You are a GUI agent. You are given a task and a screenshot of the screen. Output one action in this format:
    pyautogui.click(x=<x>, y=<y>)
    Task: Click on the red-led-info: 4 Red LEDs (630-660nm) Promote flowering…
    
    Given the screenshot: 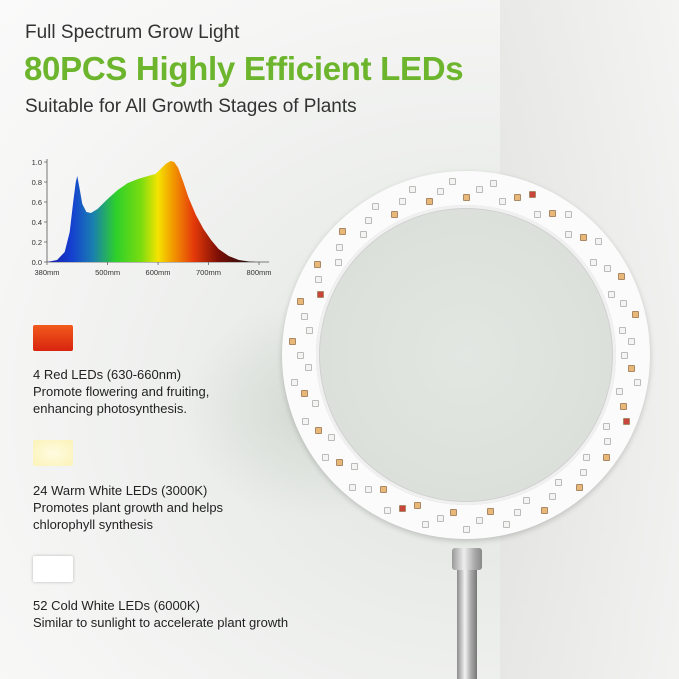 What is the action you would take?
    pyautogui.click(x=121, y=391)
    